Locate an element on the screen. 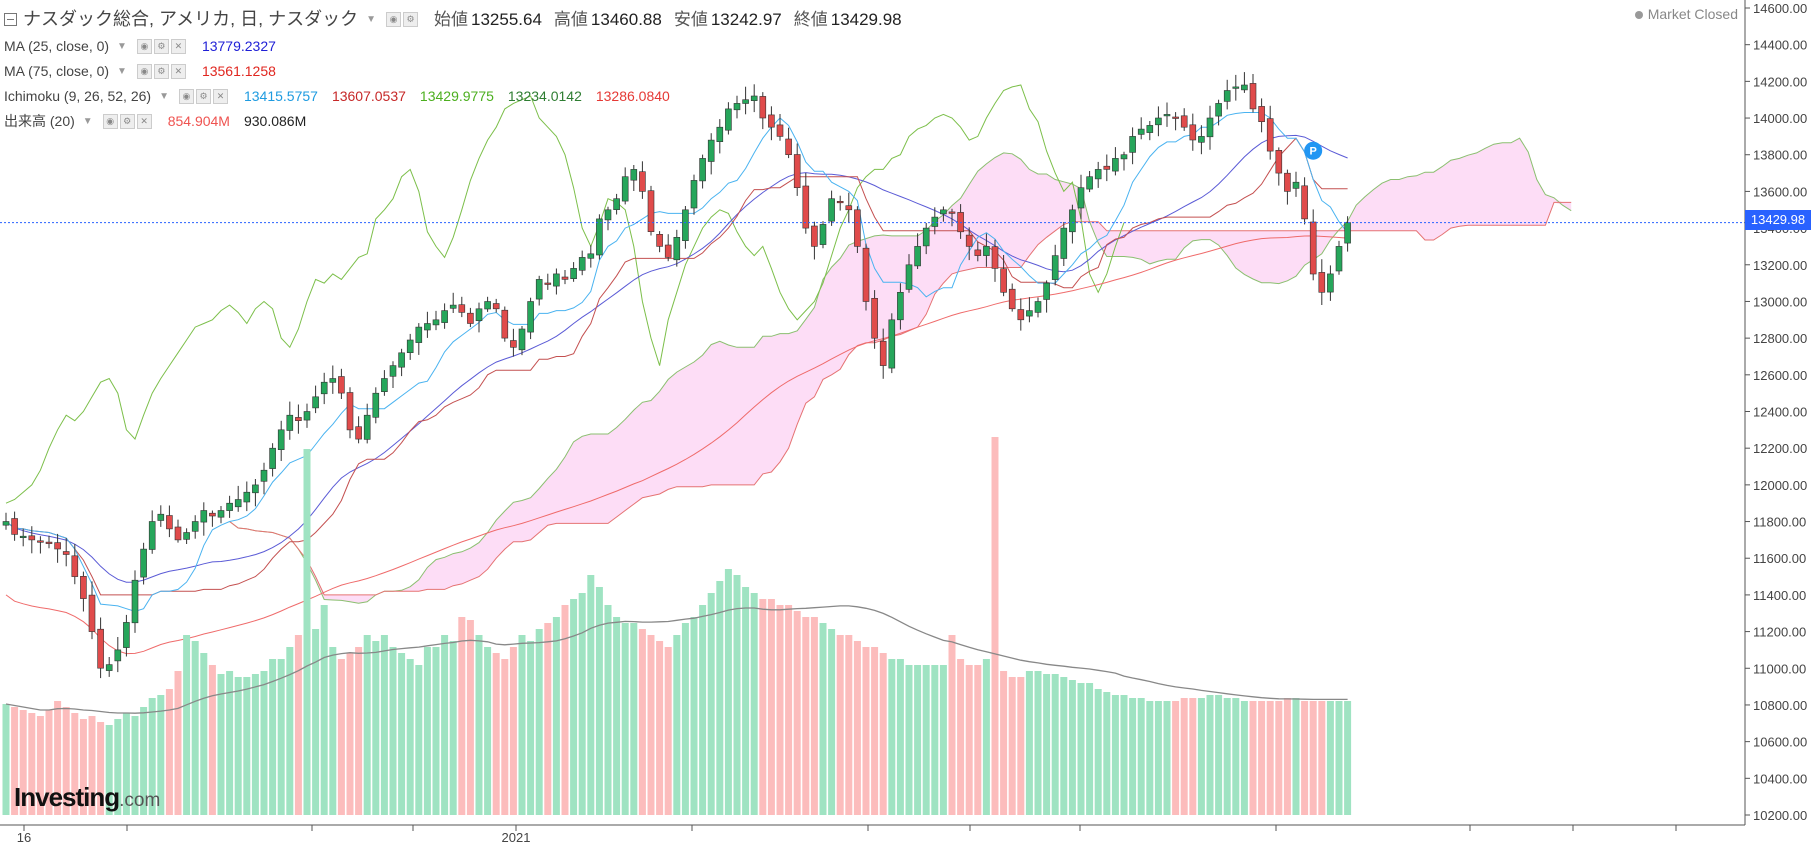 Image resolution: width=1818 pixels, height=845 pixels. indicator-value: 930.086M is located at coordinates (275, 121).